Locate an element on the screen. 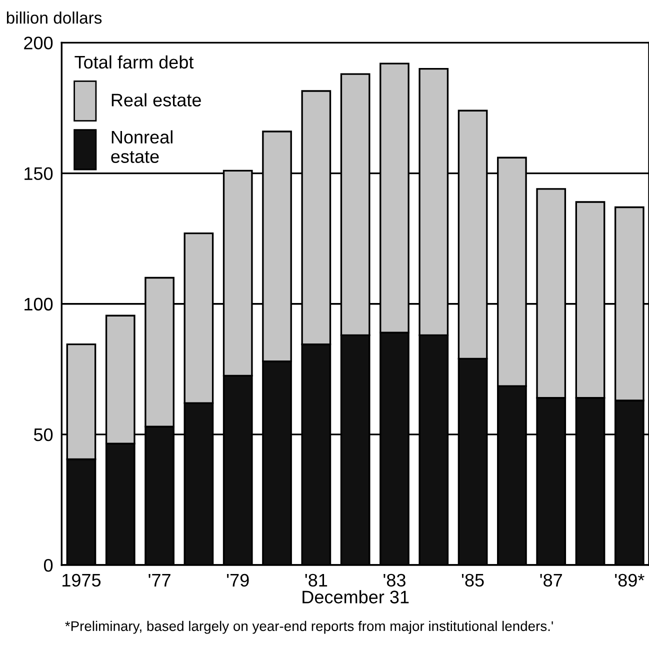  x-tick-label: '85 is located at coordinates (473, 580).